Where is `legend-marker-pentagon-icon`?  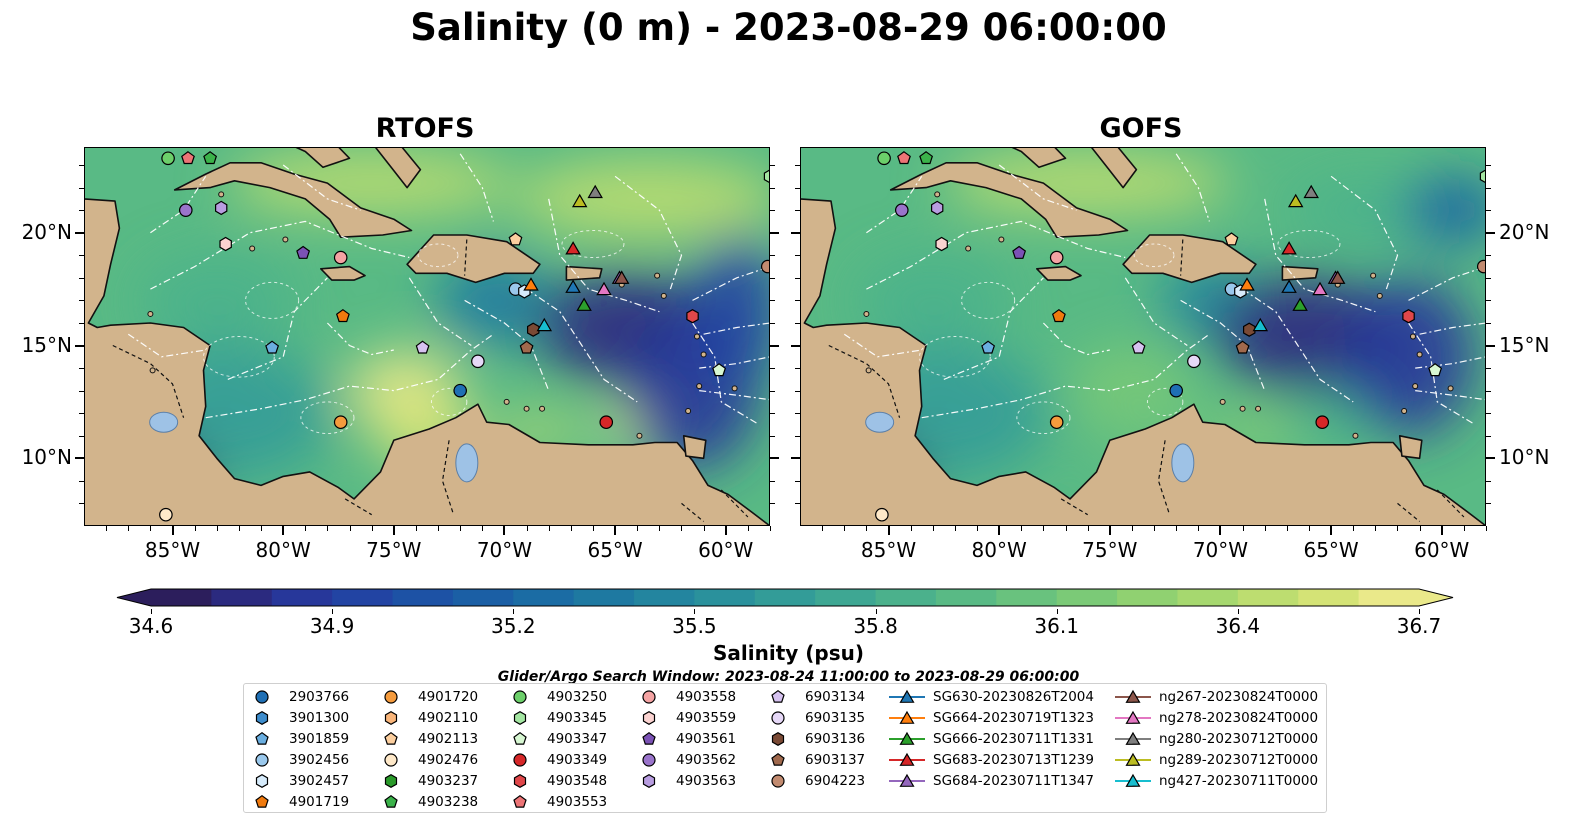
legend-marker-pentagon-icon is located at coordinates (391, 738).